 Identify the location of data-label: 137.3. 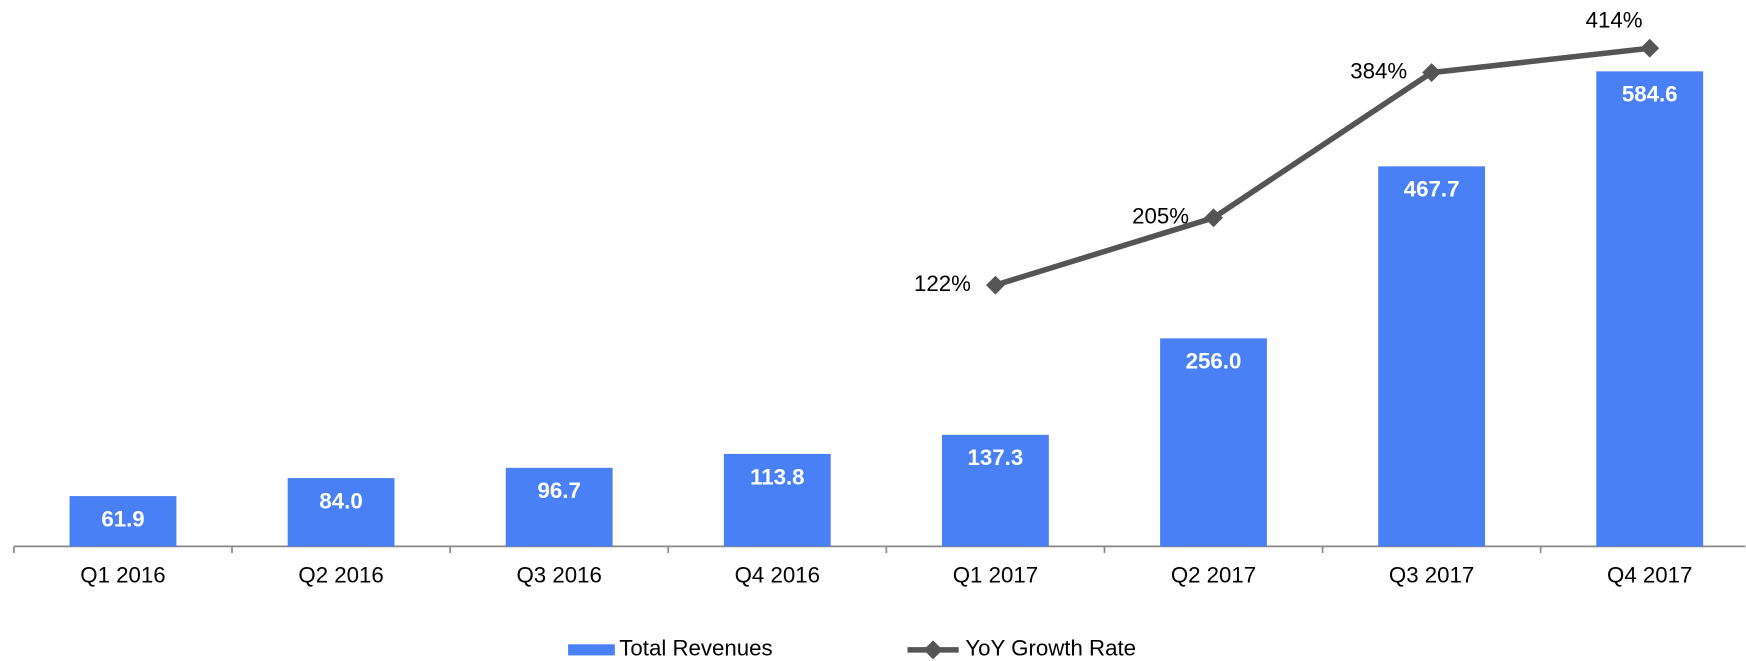
(996, 457).